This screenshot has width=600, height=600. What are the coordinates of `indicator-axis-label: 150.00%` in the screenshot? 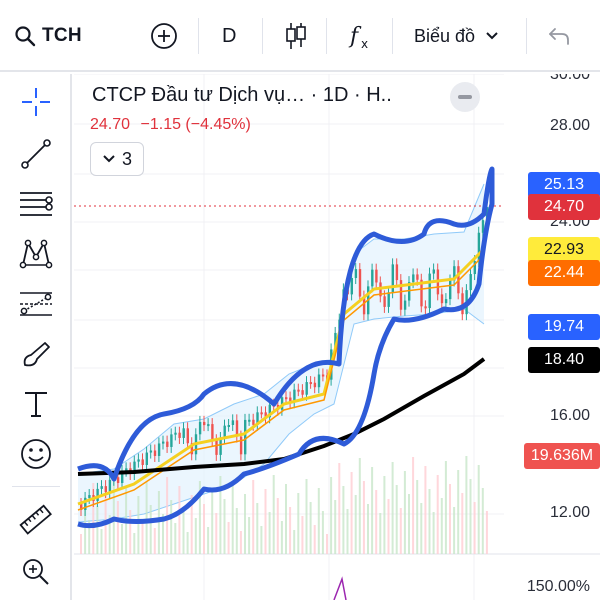 It's located at (558, 586).